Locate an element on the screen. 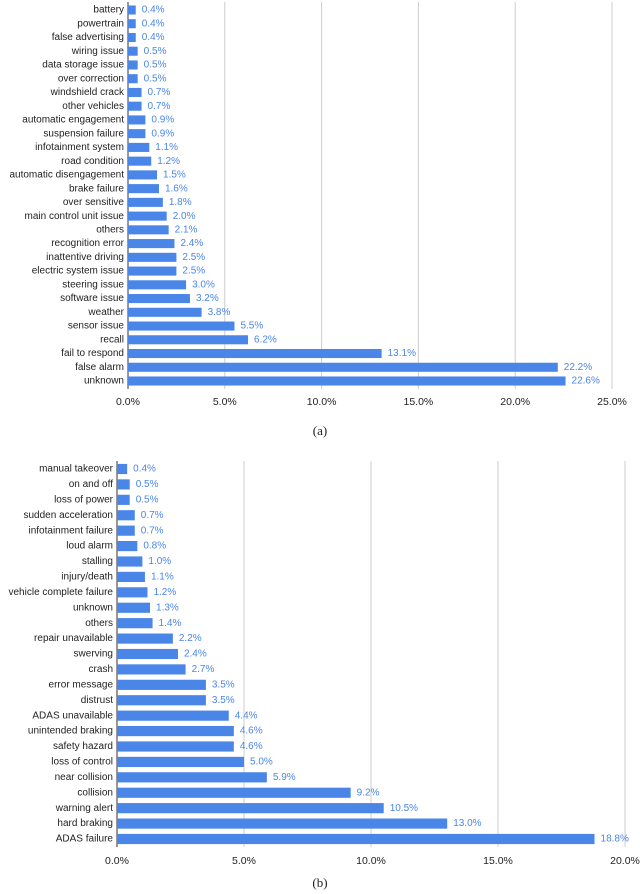  category-label: electric system issue is located at coordinates (78, 271).